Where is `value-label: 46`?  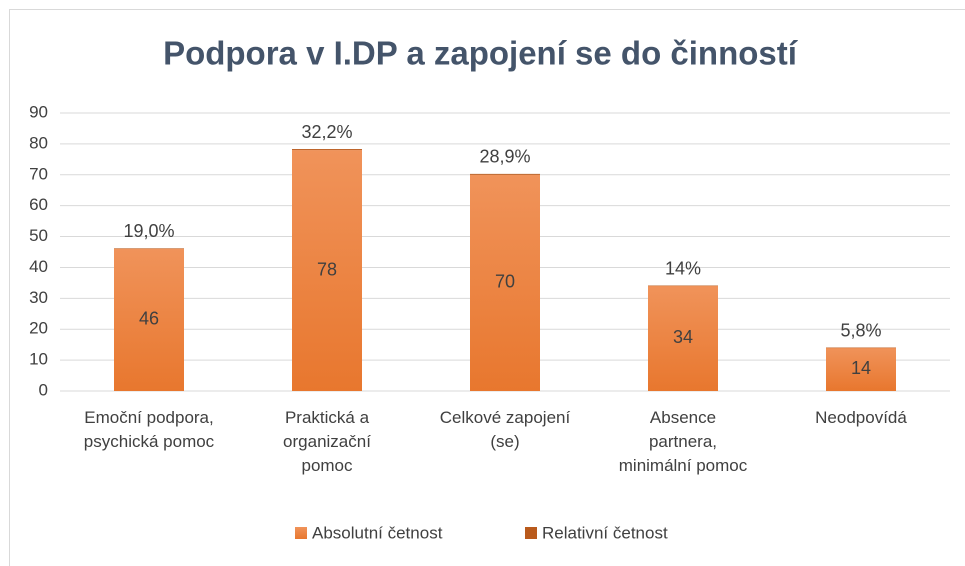 value-label: 46 is located at coordinates (149, 319).